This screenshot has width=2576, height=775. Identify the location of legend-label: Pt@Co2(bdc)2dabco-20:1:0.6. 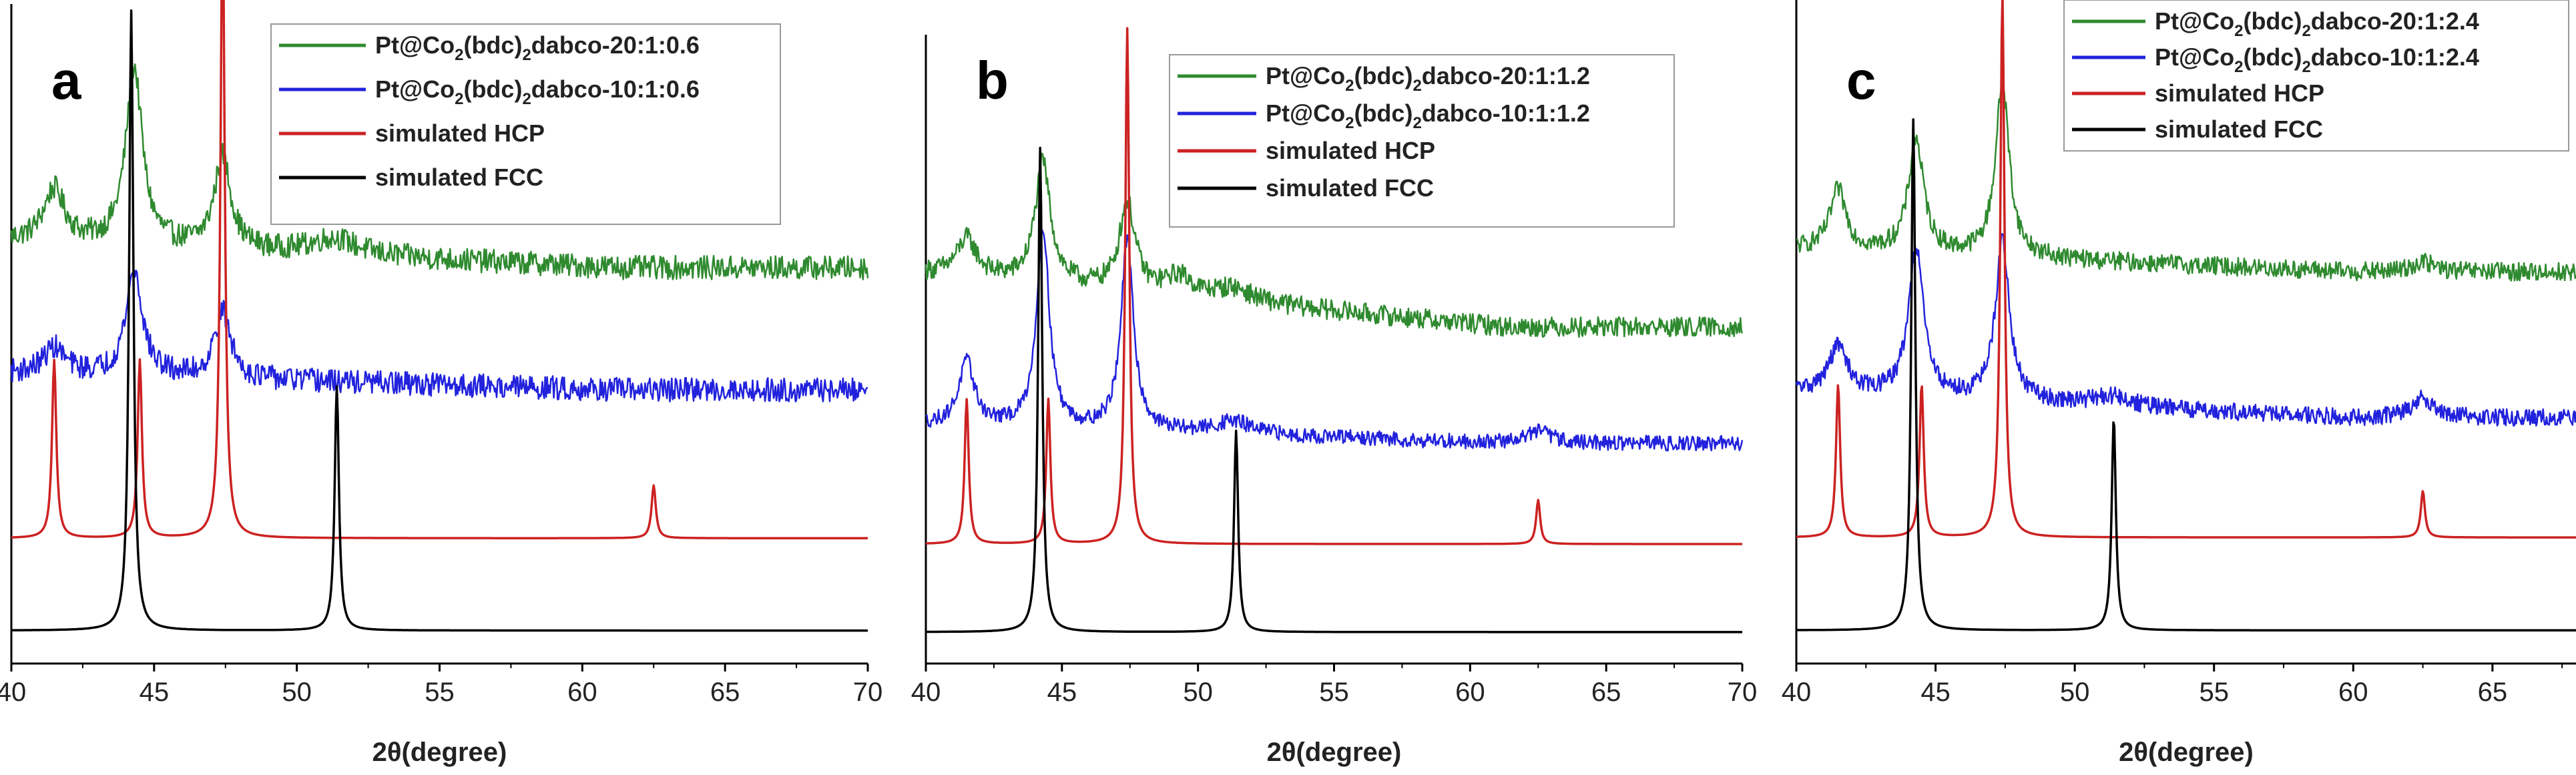
(537, 47).